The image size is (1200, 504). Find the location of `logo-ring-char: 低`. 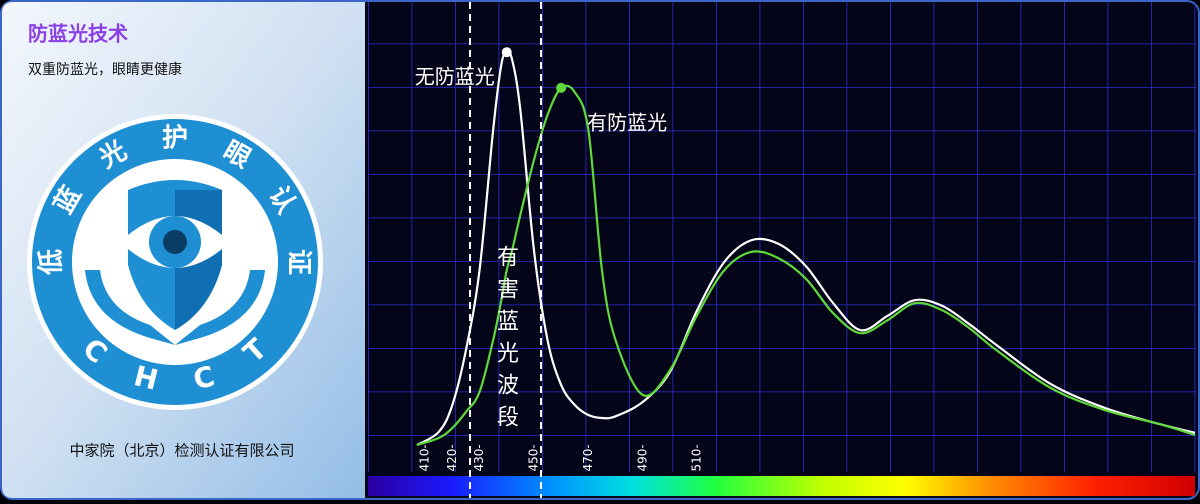

logo-ring-char: 低 is located at coordinates (52, 262).